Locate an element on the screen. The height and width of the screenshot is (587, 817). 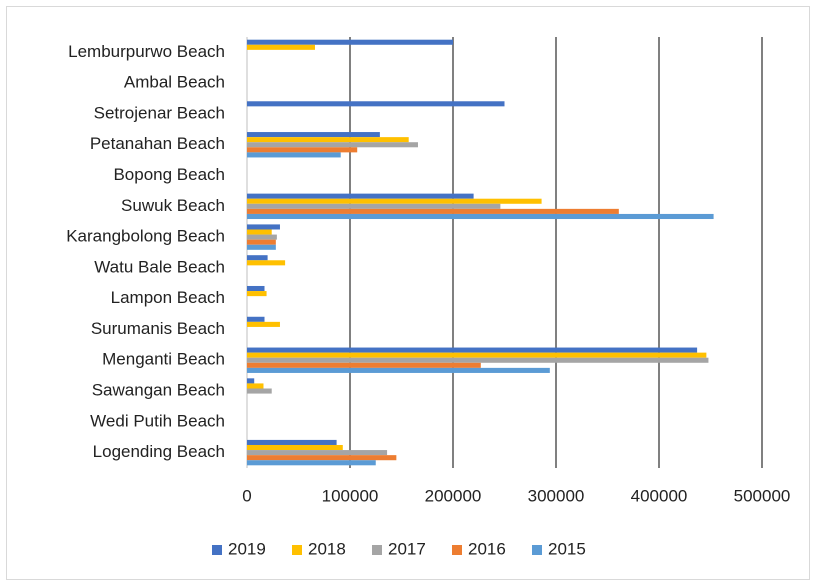
y-tick-label: Wedi Putih Beach is located at coordinates (157, 420).